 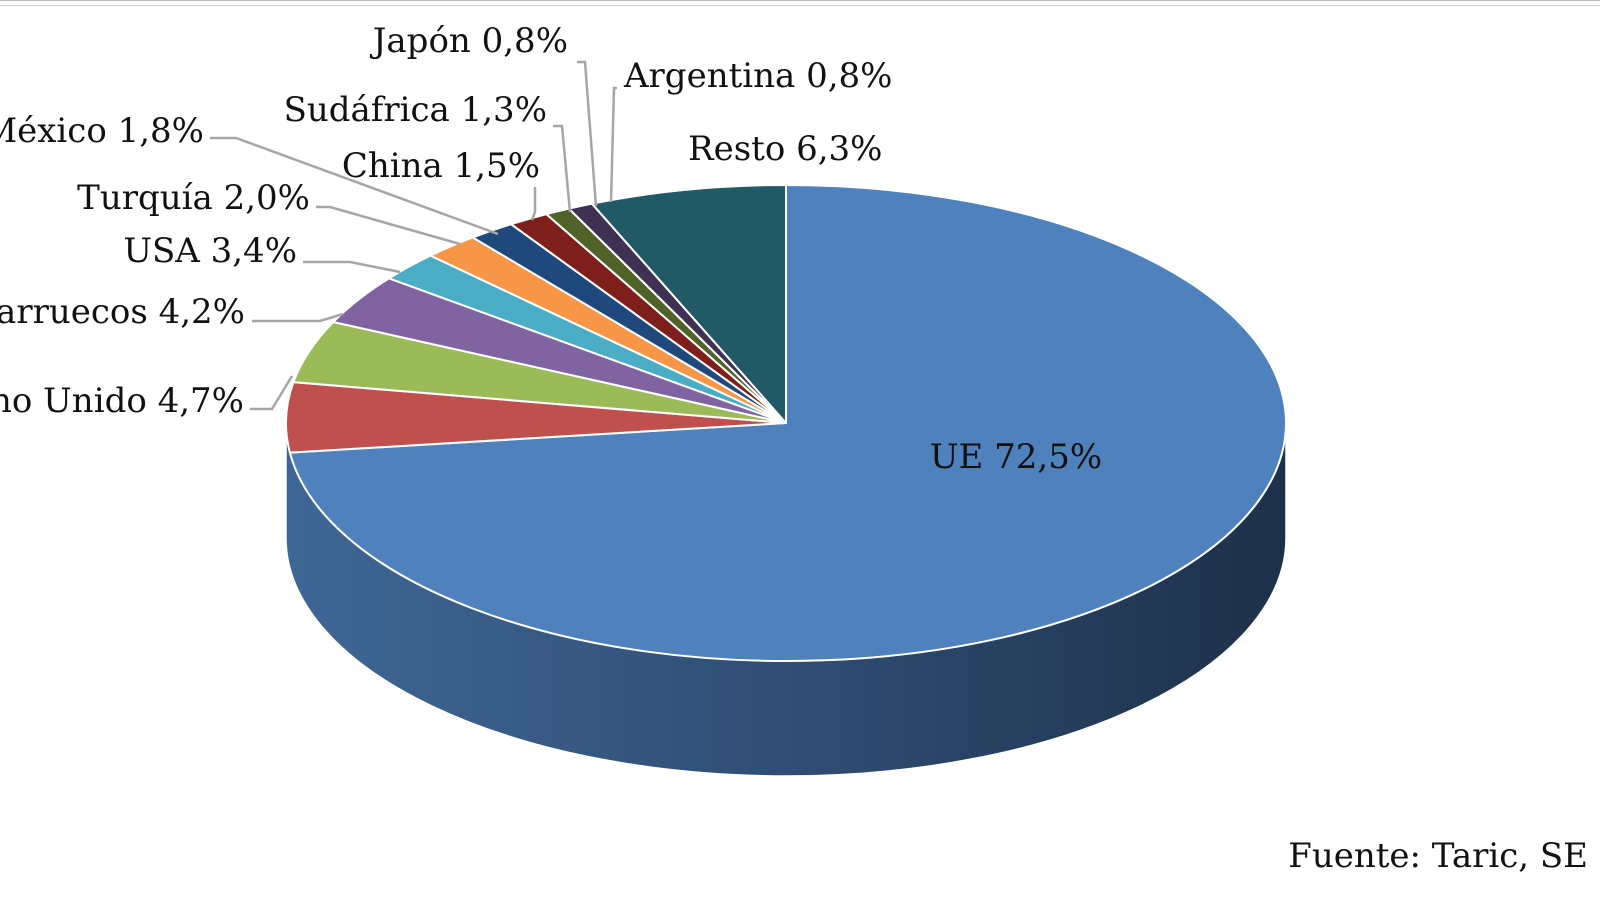 I want to click on top-border, so click(x=800, y=3).